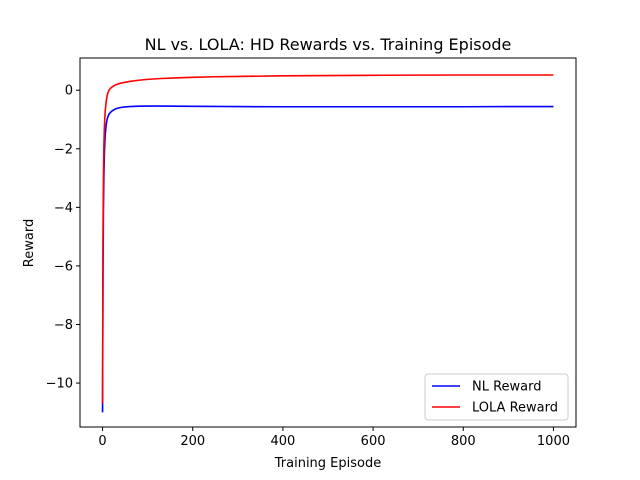  Describe the element at coordinates (553, 441) in the screenshot. I see `x-tick-label: 1000` at that location.